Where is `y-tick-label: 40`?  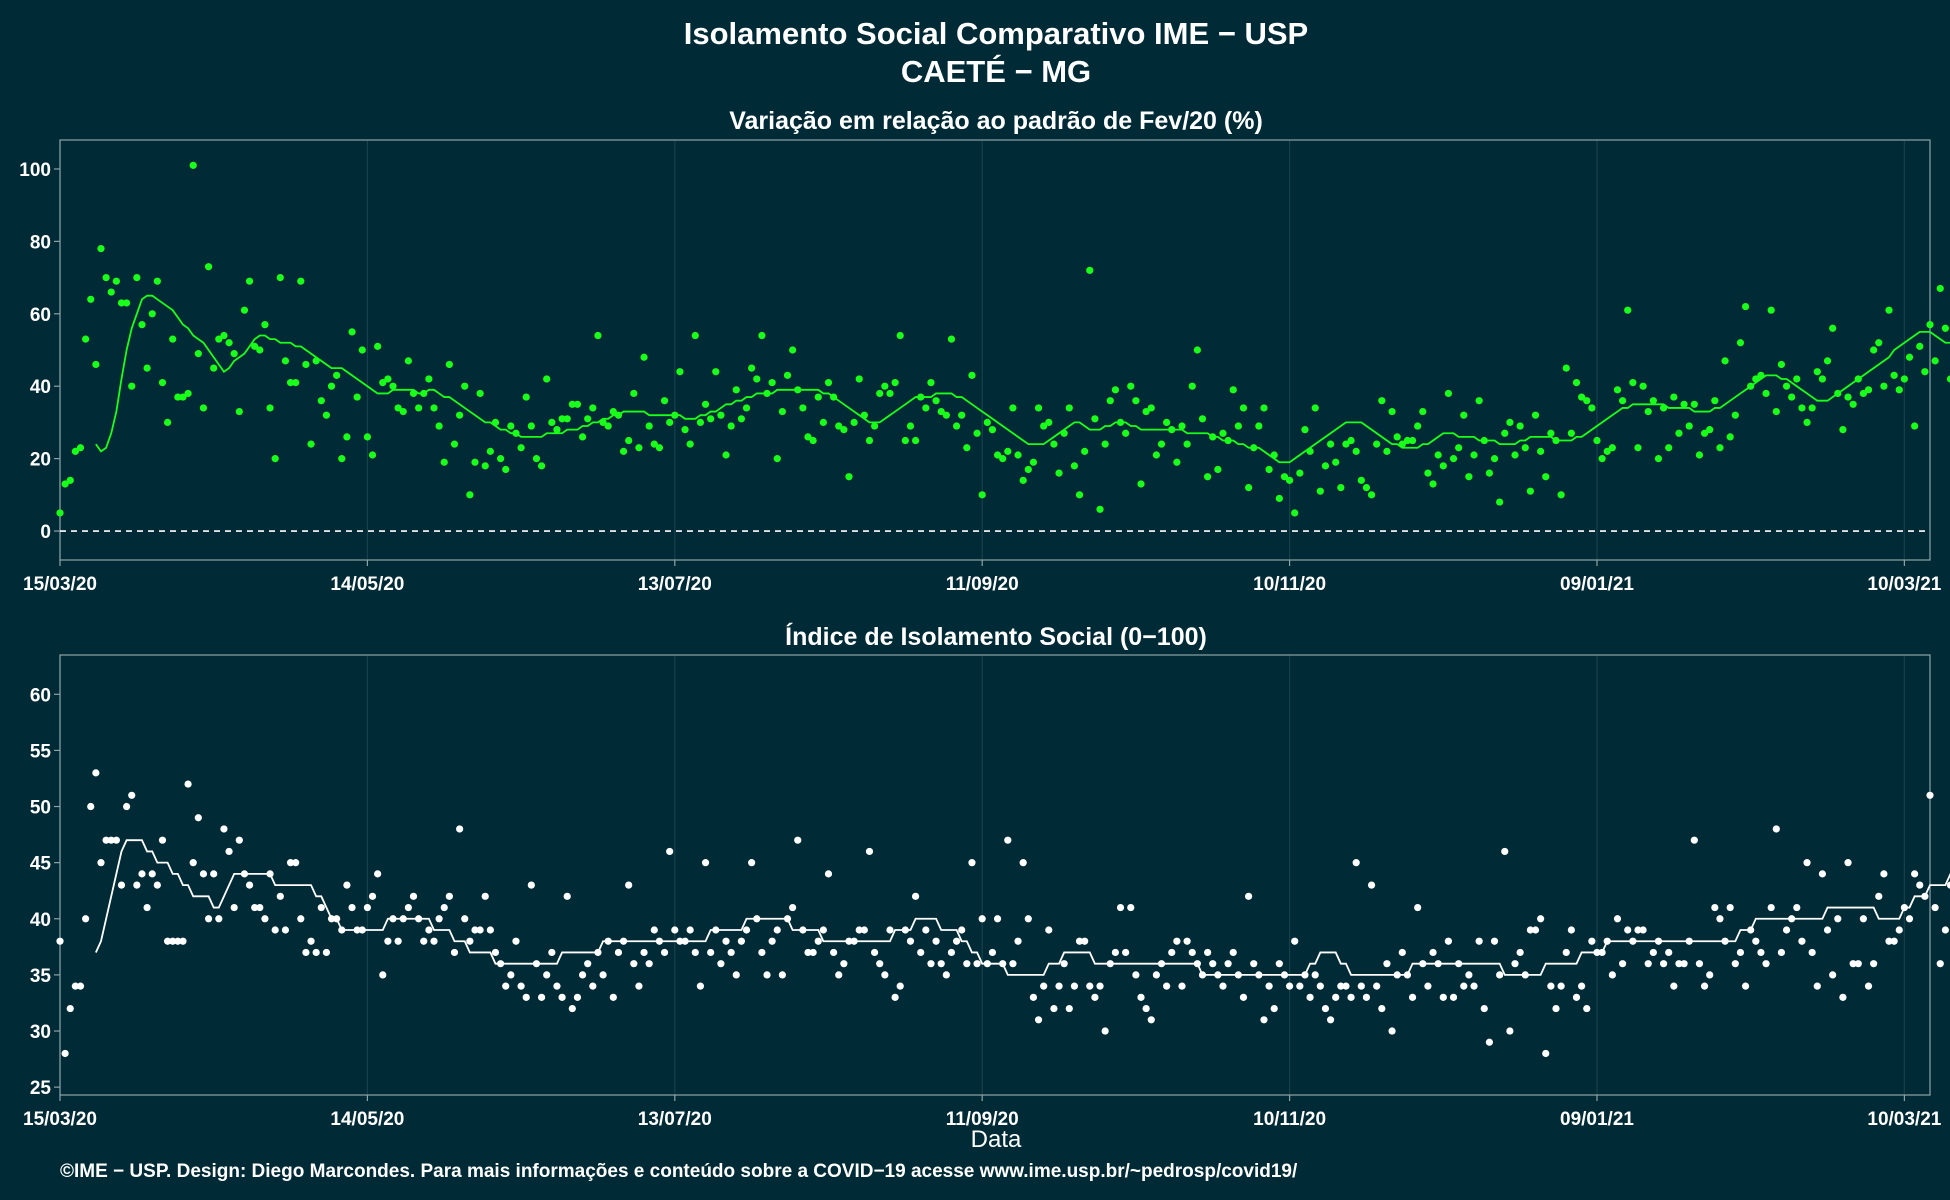
y-tick-label: 40 is located at coordinates (40, 387).